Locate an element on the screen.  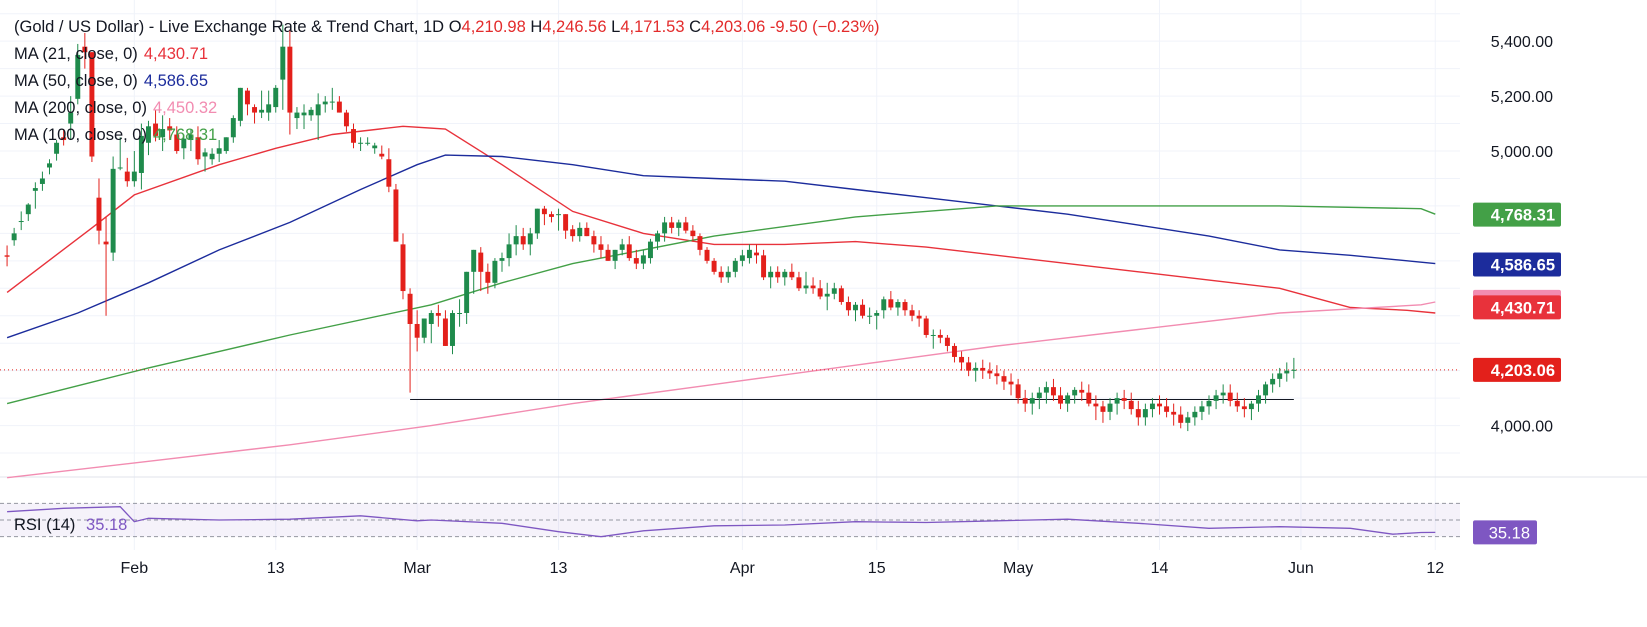
legend-ma50: MA (50, close, 0) 4,586.65 is located at coordinates (447, 81).